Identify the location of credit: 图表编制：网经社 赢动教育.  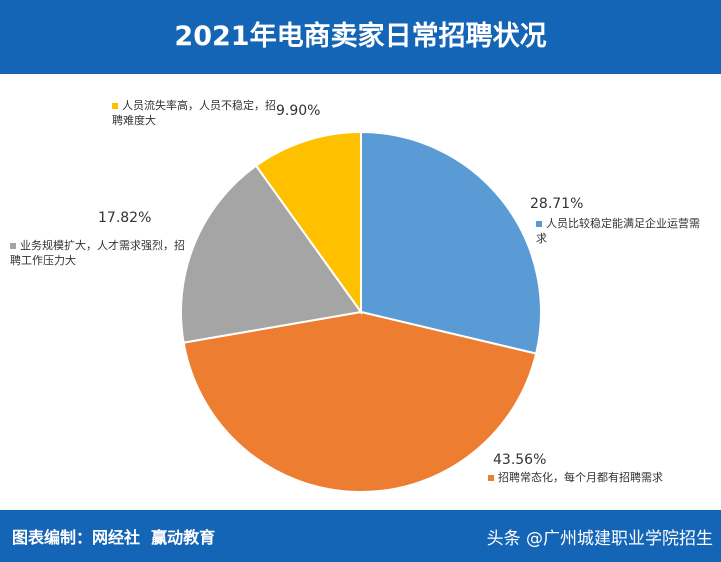
(114, 537).